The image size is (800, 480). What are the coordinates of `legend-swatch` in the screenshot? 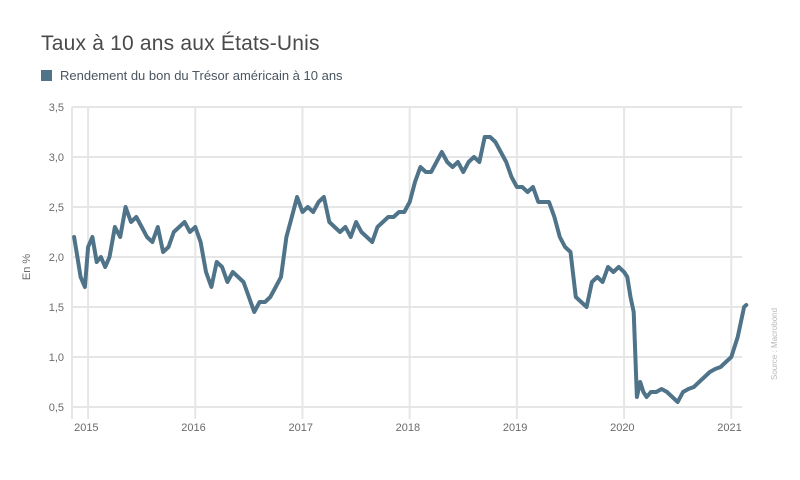 It's located at (46, 75).